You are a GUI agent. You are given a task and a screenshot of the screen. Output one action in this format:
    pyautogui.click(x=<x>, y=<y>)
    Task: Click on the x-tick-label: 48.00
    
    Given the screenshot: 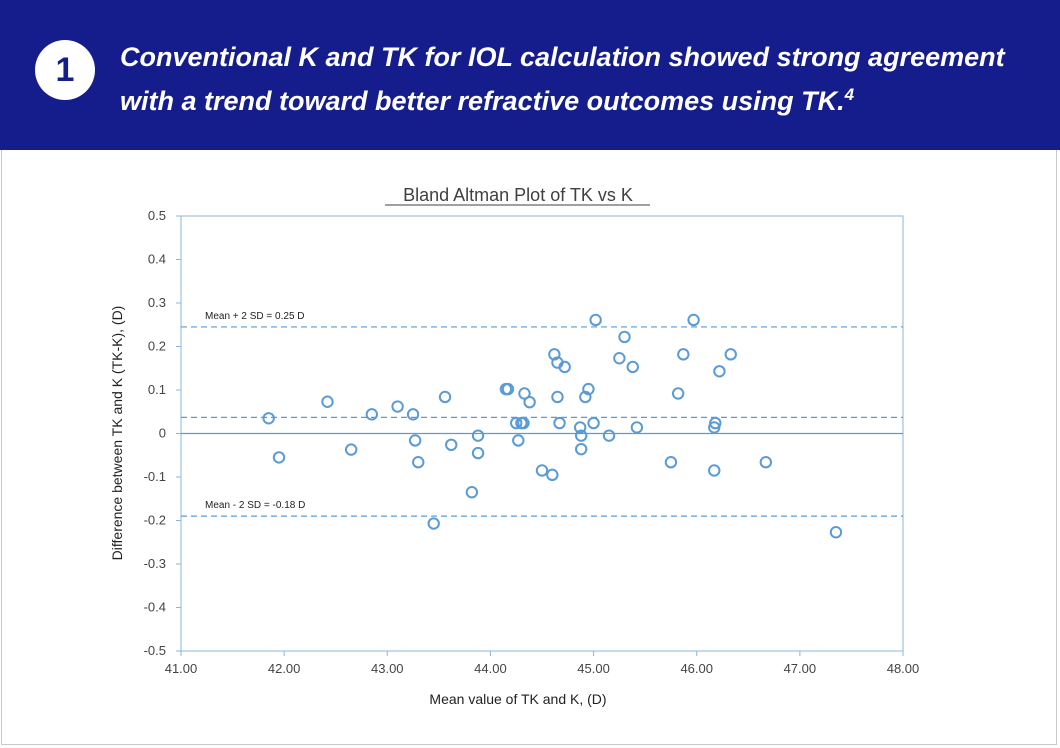 What is the action you would take?
    pyautogui.click(x=903, y=668)
    